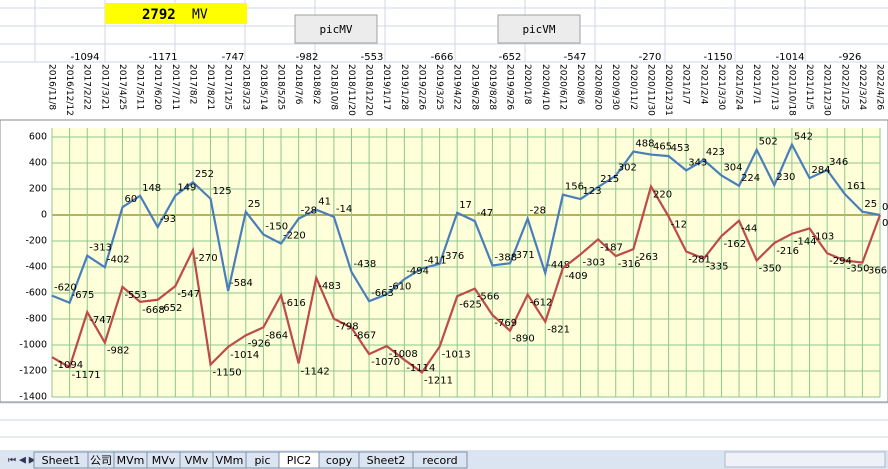 The image size is (888, 469). Describe the element at coordinates (633, 87) in the screenshot. I see `x-tick-label: 2020/11/2` at that location.